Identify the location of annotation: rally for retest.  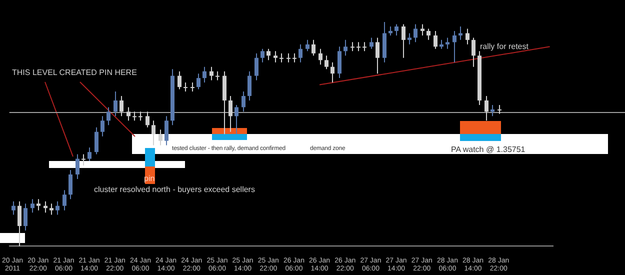
(504, 46).